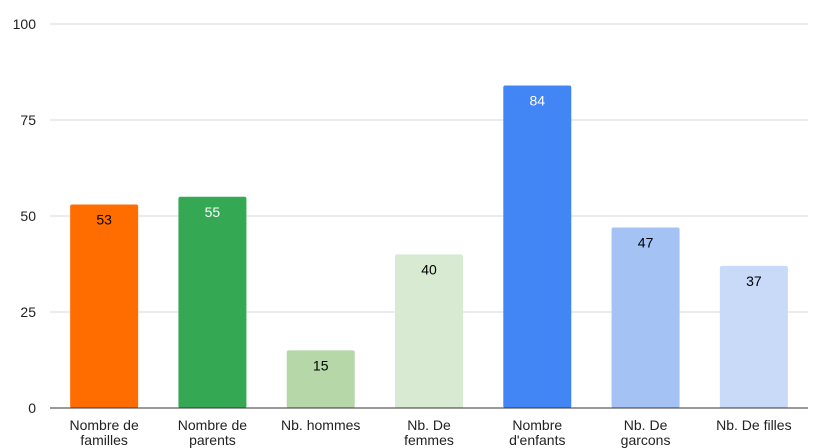 This screenshot has width=820, height=448. What do you see at coordinates (429, 269) in the screenshot?
I see `data-label: 40` at bounding box center [429, 269].